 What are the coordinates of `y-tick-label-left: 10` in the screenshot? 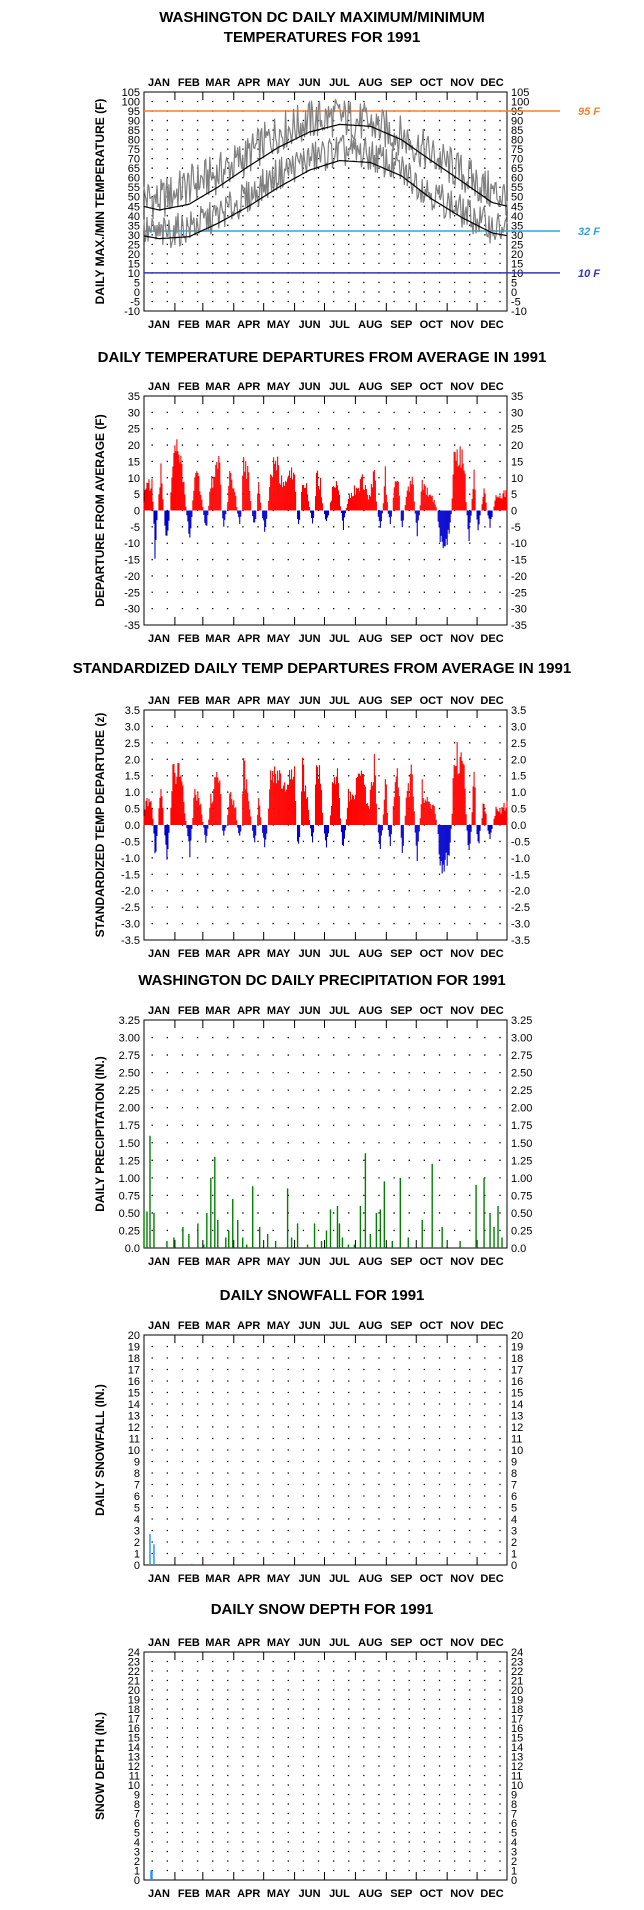 It's located at (134, 1786).